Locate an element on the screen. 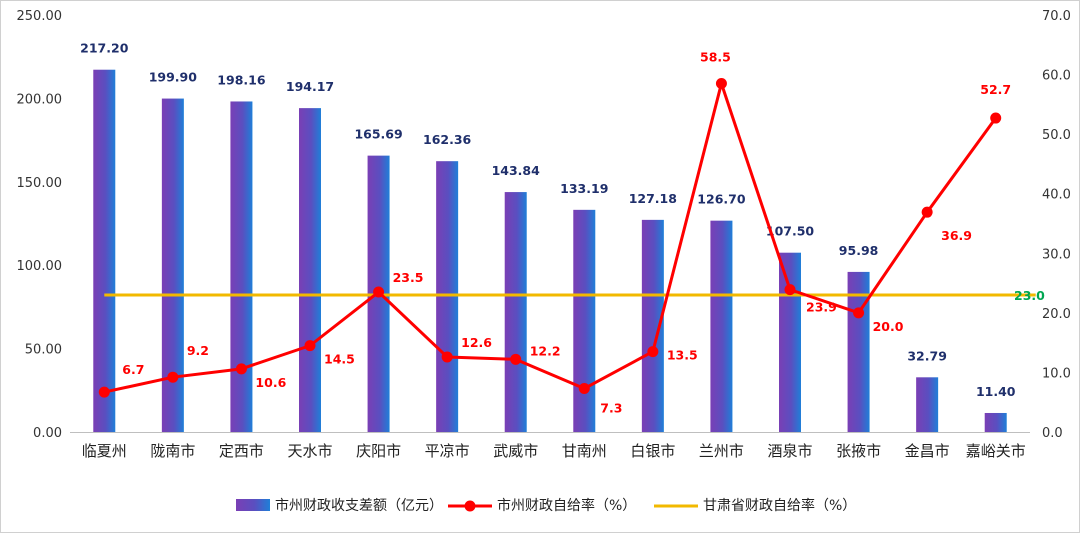  province-rate-series: 23.0 is located at coordinates (574, 295).